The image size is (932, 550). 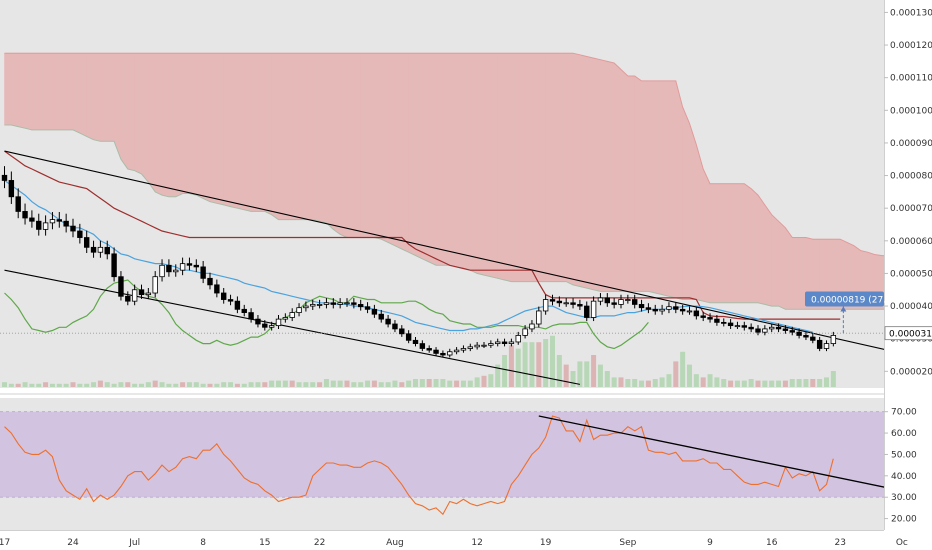 What do you see at coordinates (772, 543) in the screenshot?
I see `time-tick-label: 16` at bounding box center [772, 543].